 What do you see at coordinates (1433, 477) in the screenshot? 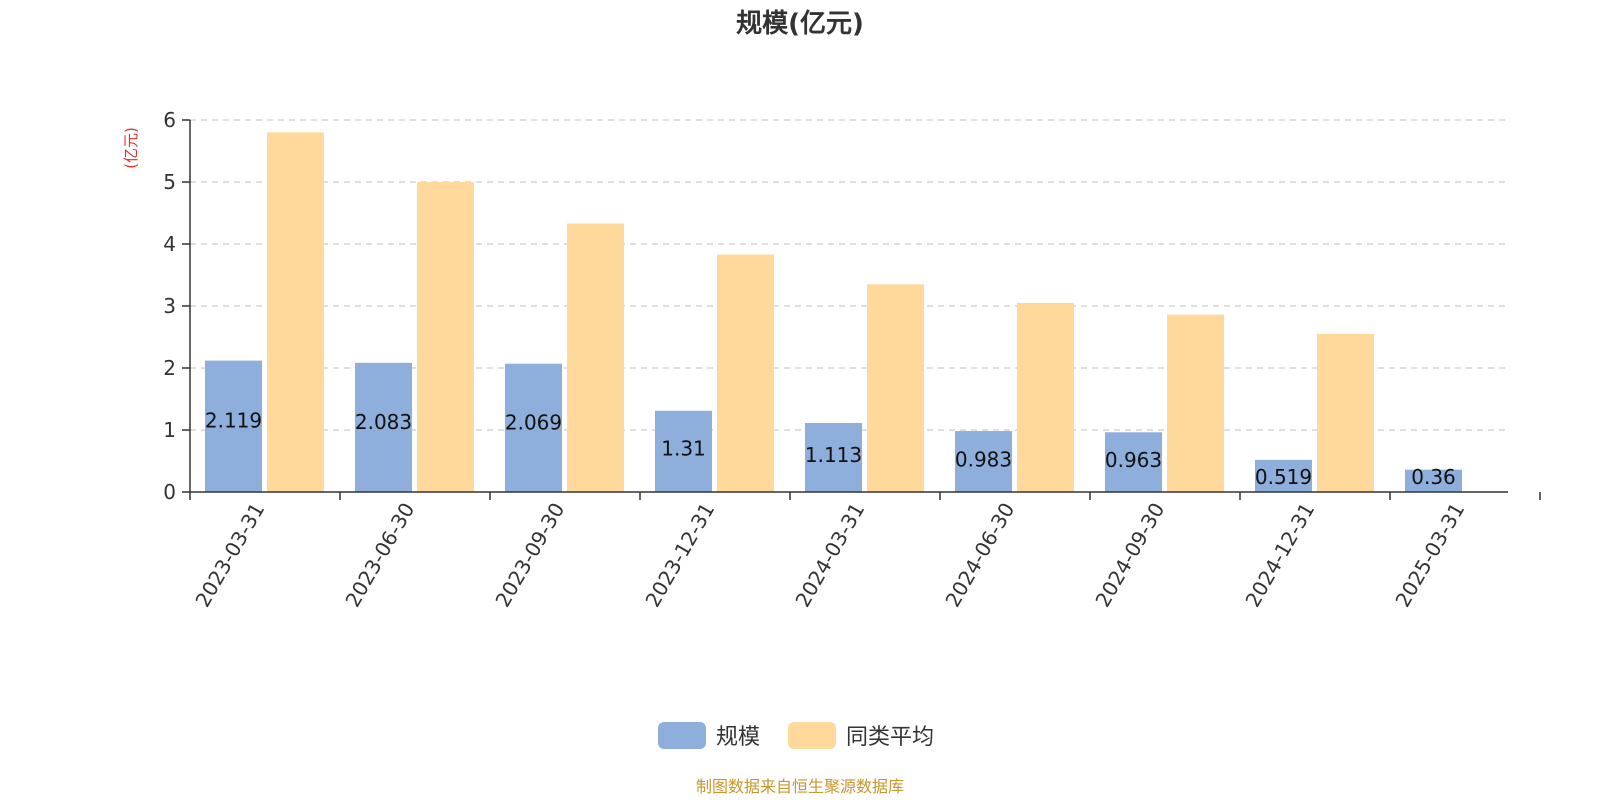
I see `bar-value-label: 0.36` at bounding box center [1433, 477].